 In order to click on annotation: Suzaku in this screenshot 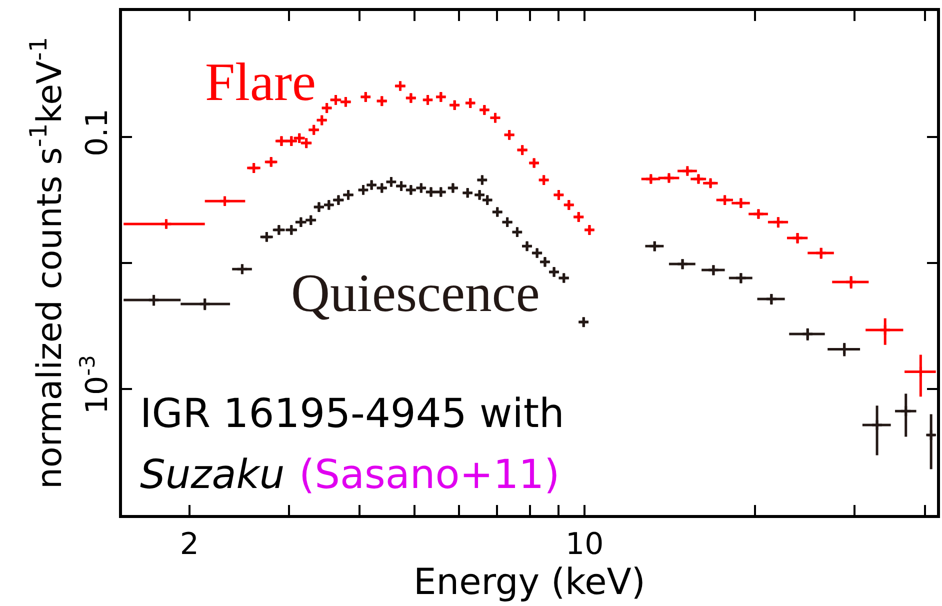, I will do `click(212, 475)`.